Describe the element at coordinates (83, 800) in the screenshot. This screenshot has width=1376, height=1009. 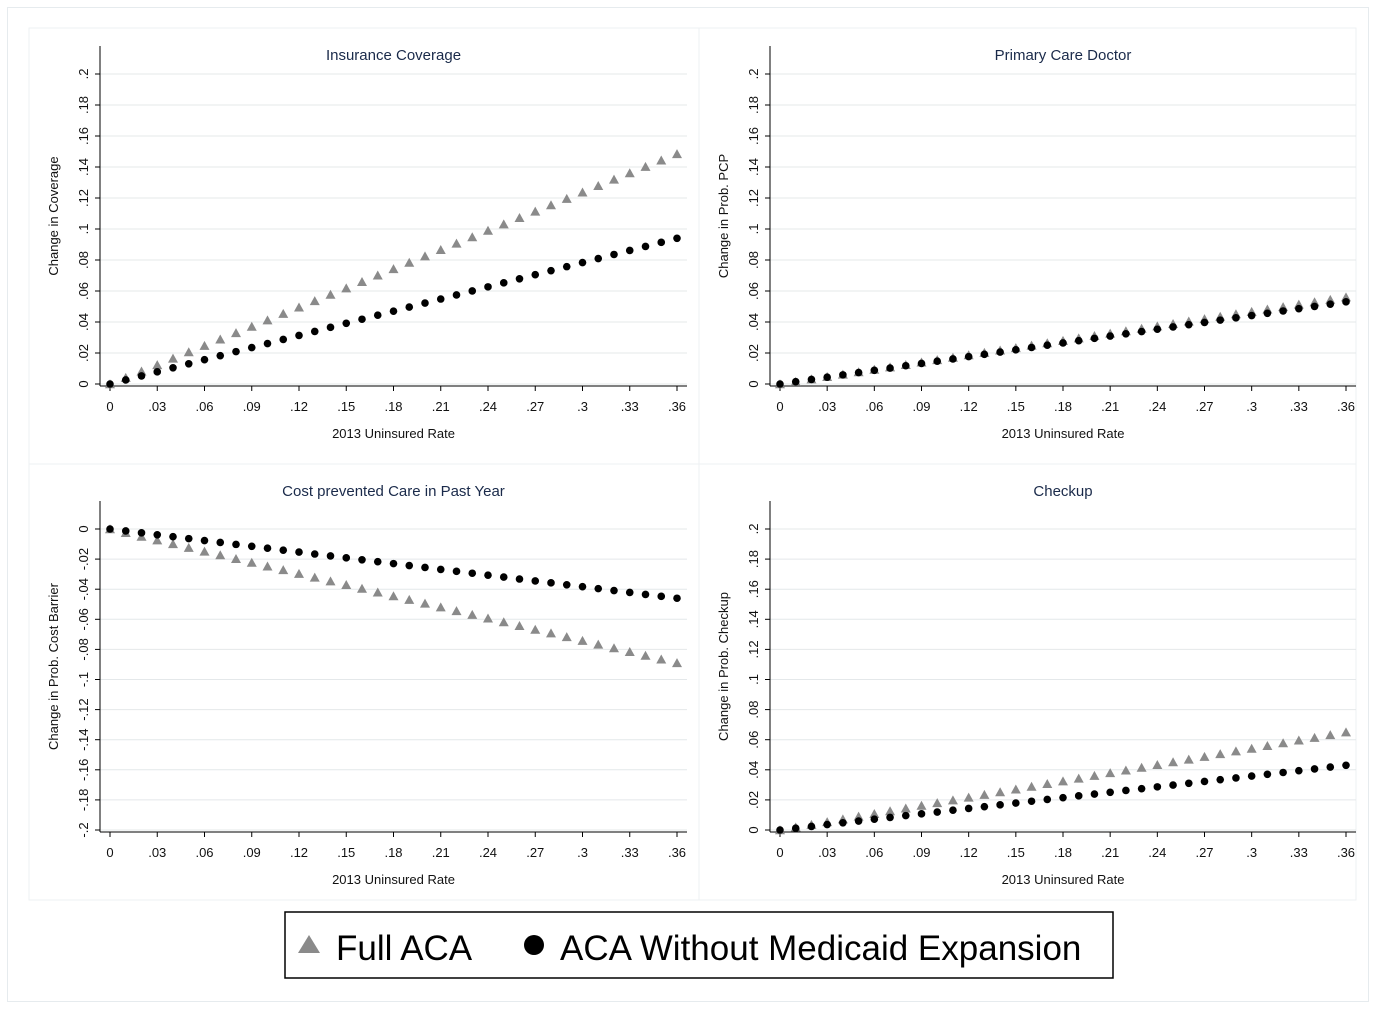
I see `y-tick-label: -.18` at that location.